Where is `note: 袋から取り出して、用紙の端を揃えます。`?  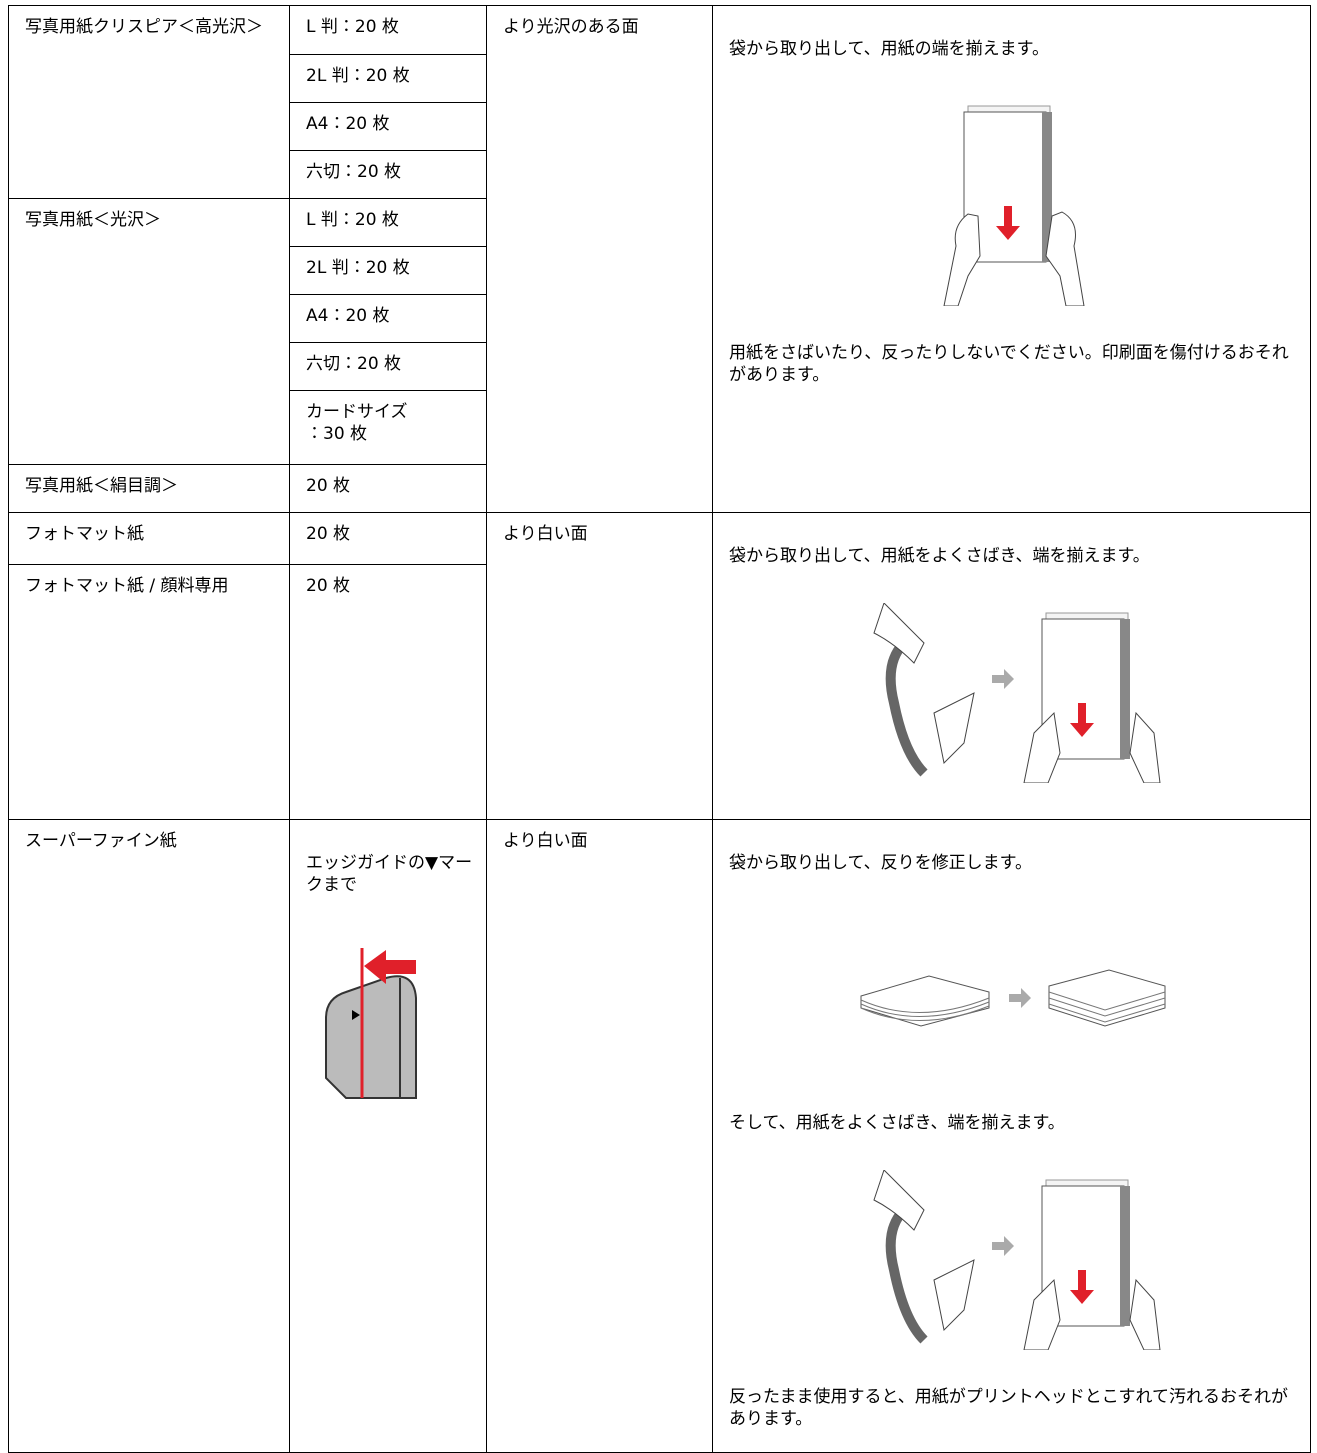 note: 袋から取り出して、用紙の端を揃えます。 is located at coordinates (889, 49).